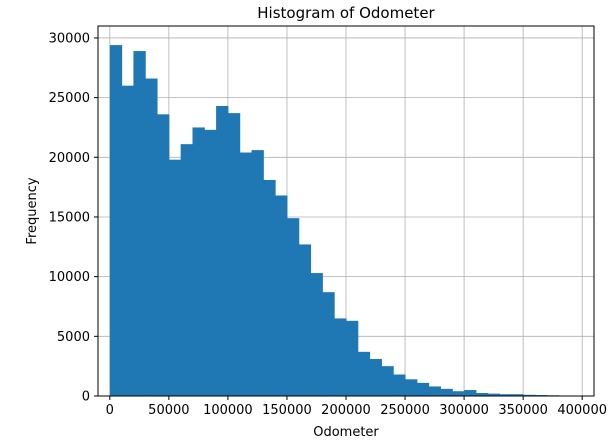 This screenshot has height=442, width=612. What do you see at coordinates (346, 410) in the screenshot?
I see `x-tick-label: 200000` at bounding box center [346, 410].